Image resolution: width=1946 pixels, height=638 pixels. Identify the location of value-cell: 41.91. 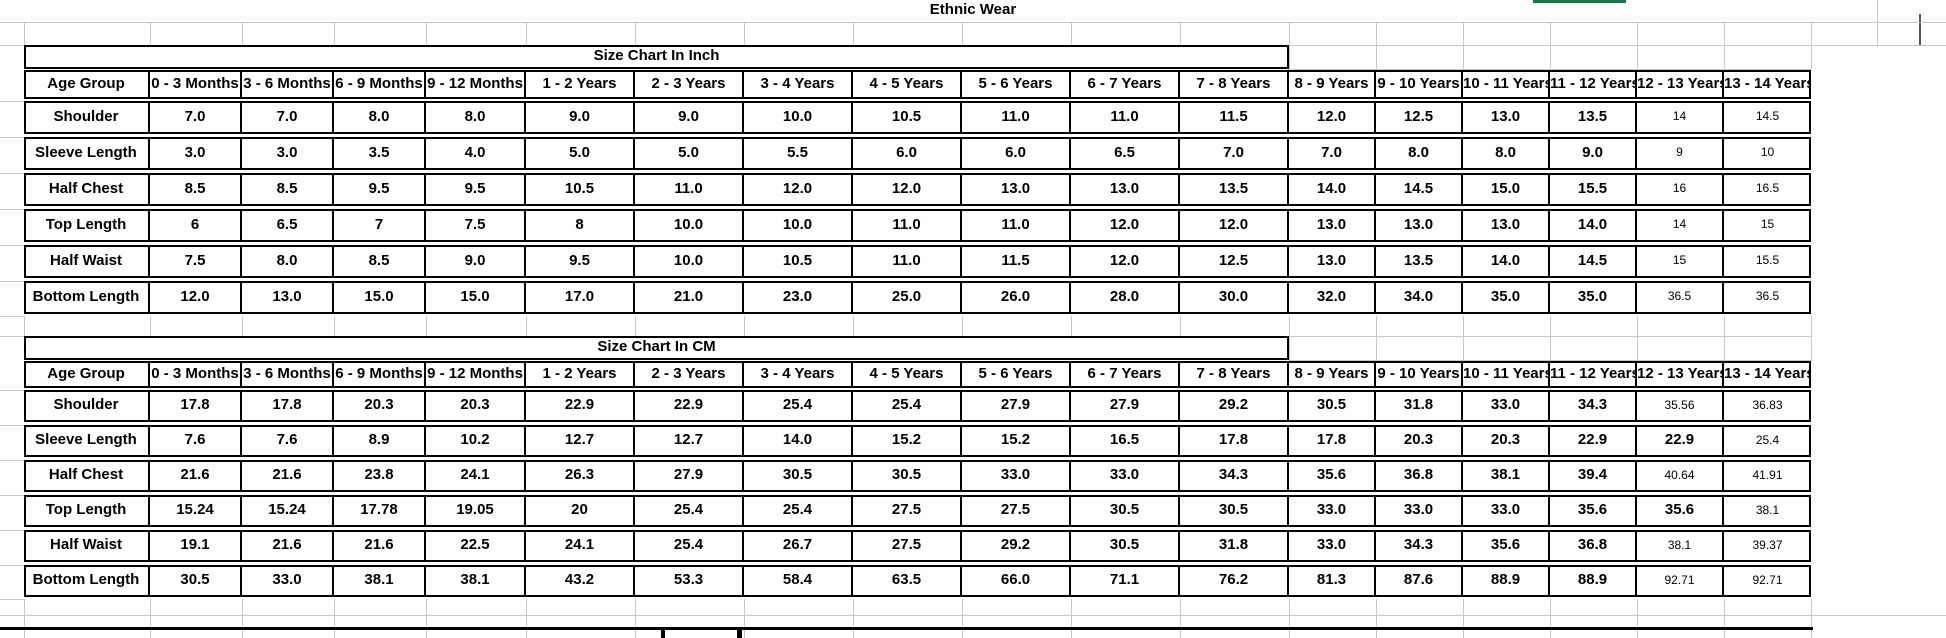
(1767, 475).